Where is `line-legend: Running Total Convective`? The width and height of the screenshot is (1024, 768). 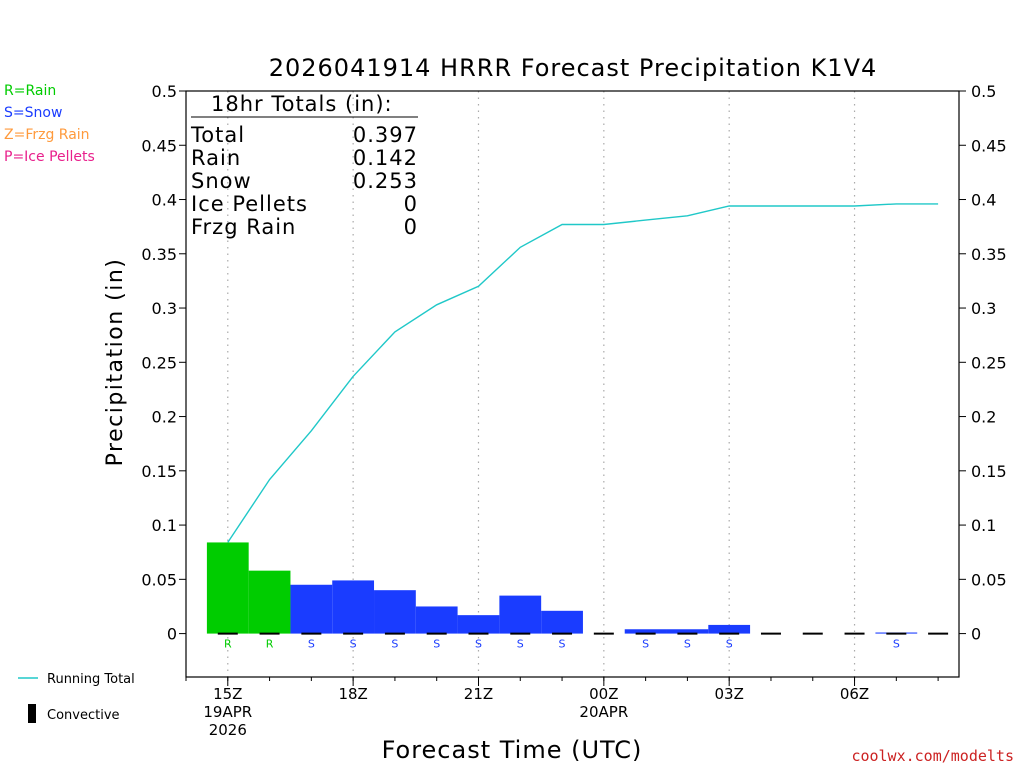
line-legend: Running Total Convective is located at coordinates (76, 697).